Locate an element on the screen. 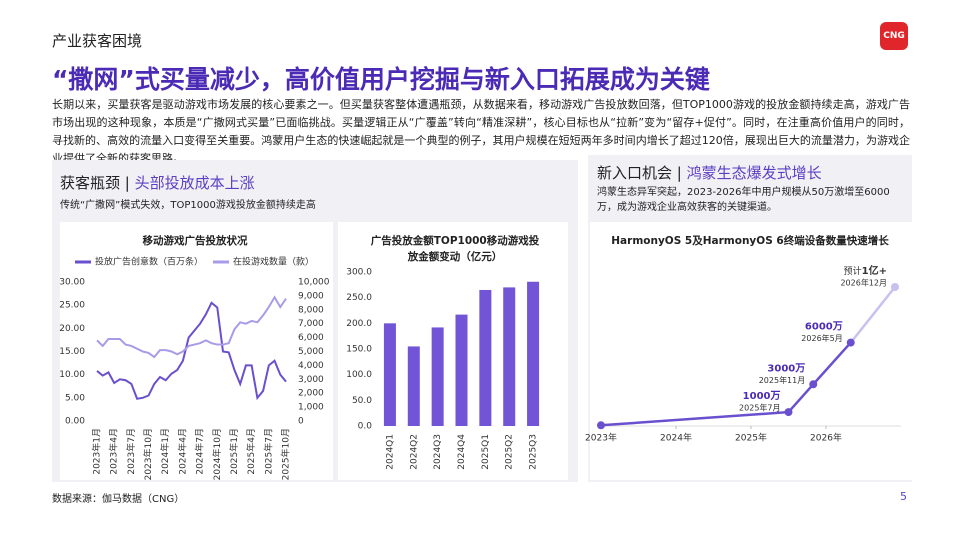  y-tick-label: 0.0 is located at coordinates (365, 427).